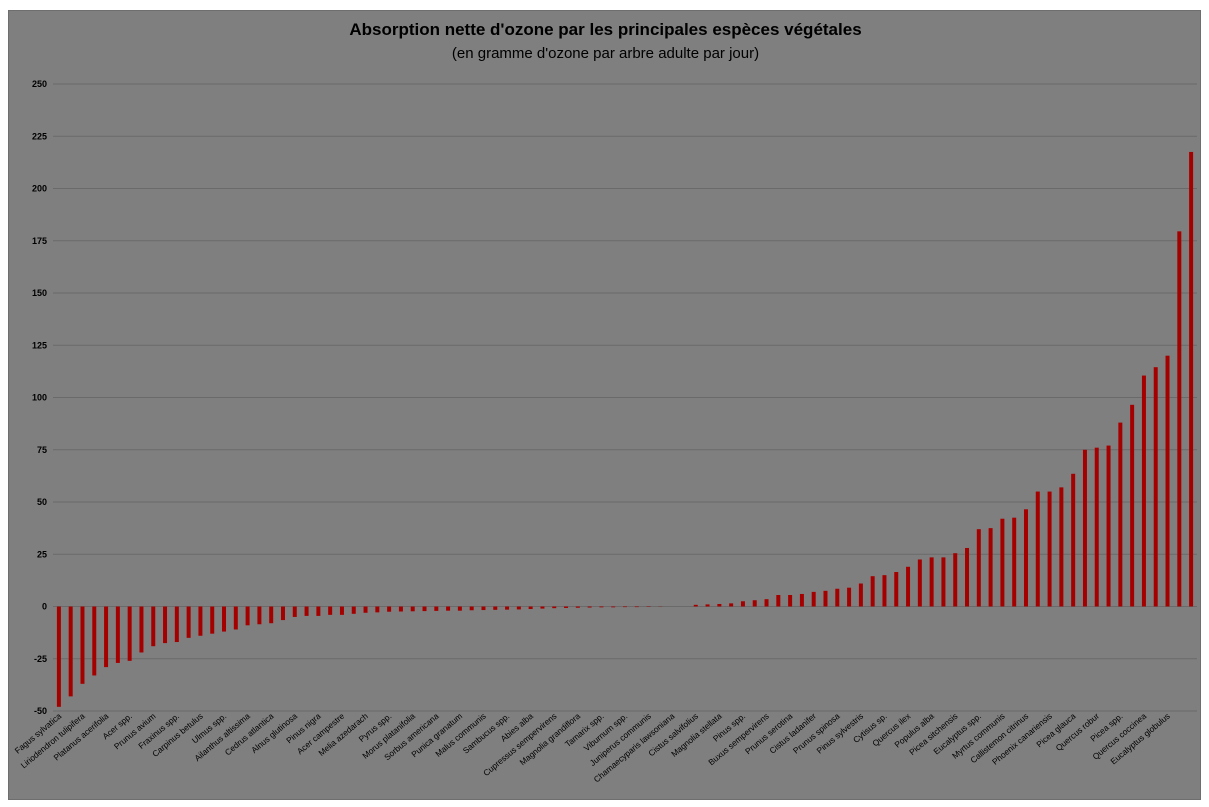 This screenshot has width=1209, height=807. What do you see at coordinates (44, 607) in the screenshot?
I see `y-tick-label: 0` at bounding box center [44, 607].